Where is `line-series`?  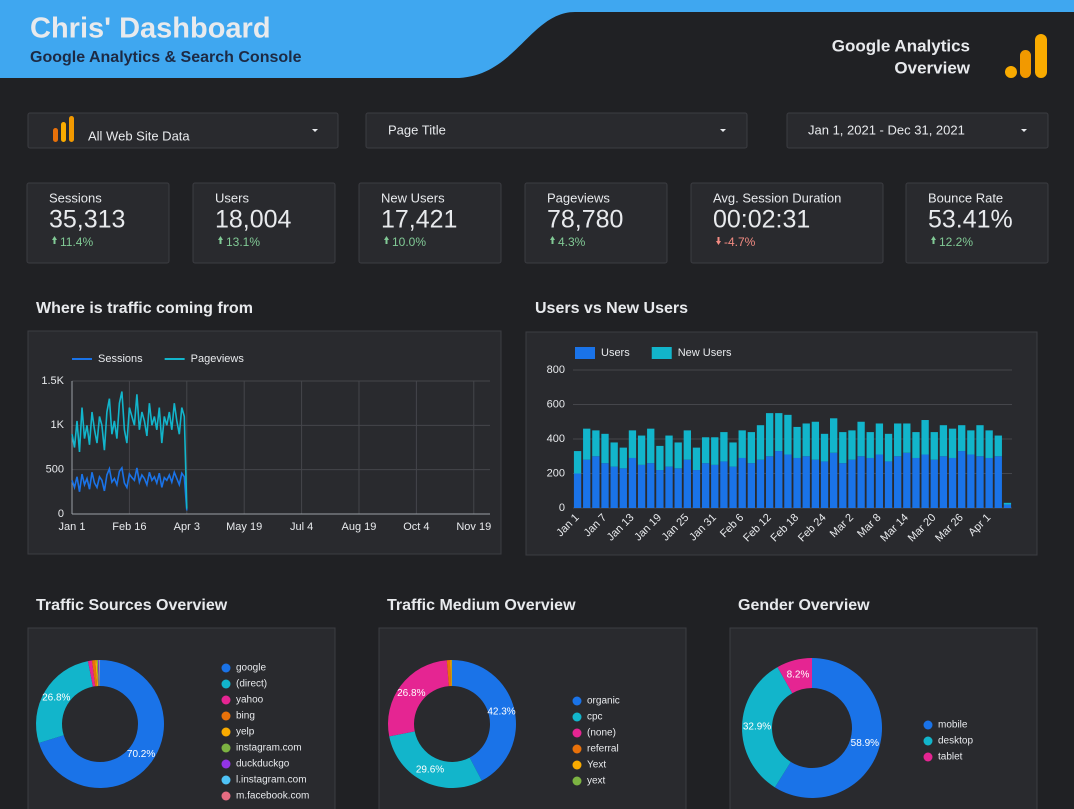 line-series is located at coordinates (129, 488).